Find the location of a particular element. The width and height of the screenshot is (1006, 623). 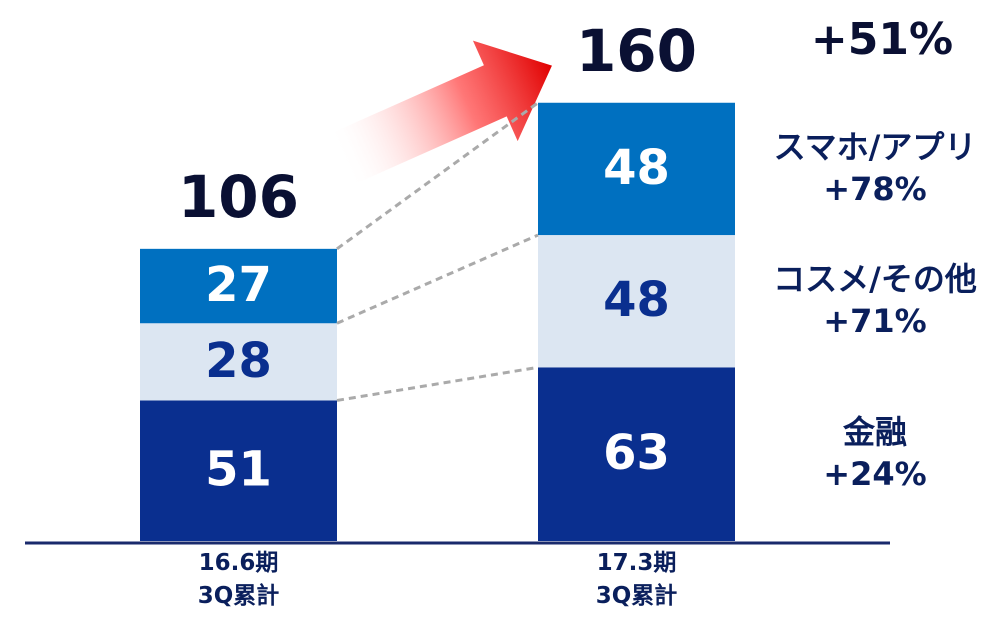

total-label: 160 is located at coordinates (636, 51).